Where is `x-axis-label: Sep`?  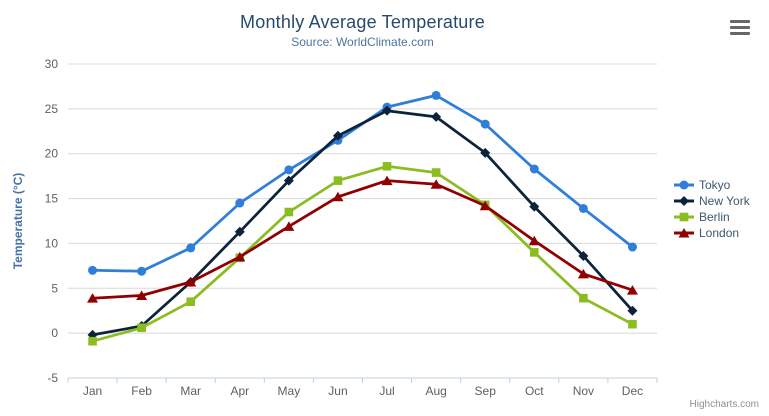 x-axis-label: Sep is located at coordinates (486, 391).